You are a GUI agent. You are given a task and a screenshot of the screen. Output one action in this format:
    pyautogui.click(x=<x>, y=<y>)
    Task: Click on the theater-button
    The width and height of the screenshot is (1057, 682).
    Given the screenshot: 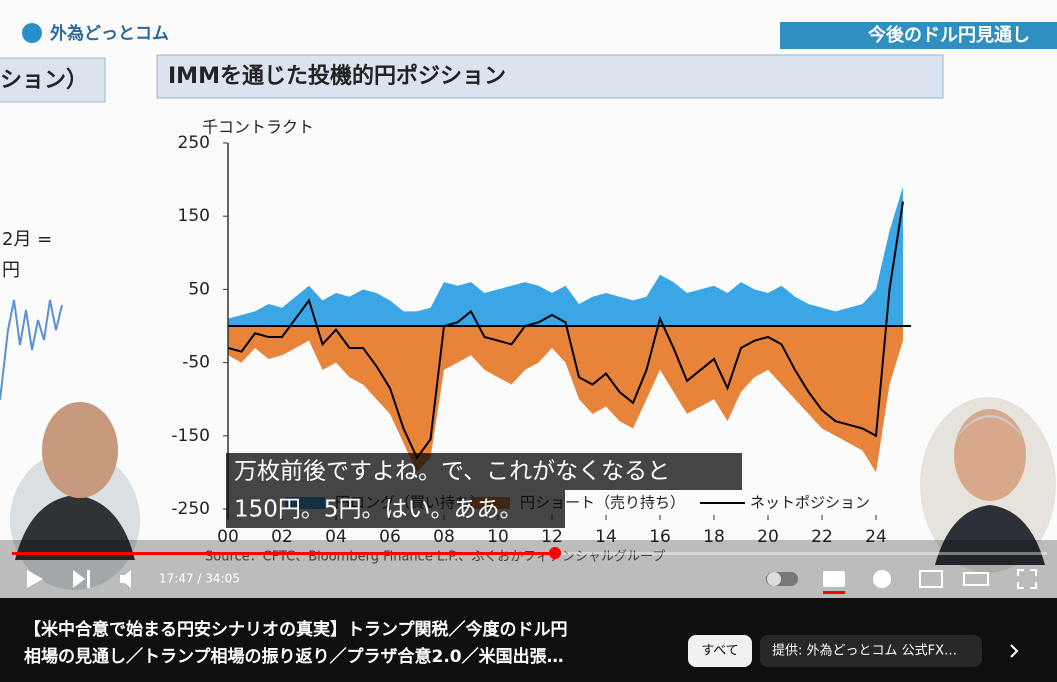 What is the action you would take?
    pyautogui.click(x=976, y=579)
    